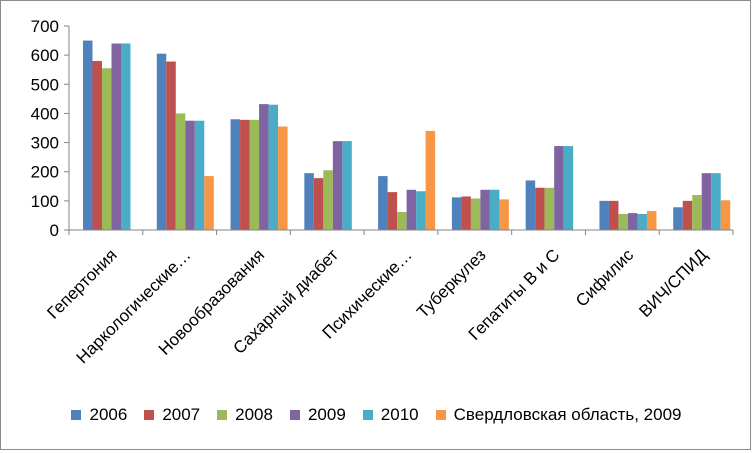  Describe the element at coordinates (45, 84) in the screenshot. I see `y-tick-label: 500` at that location.